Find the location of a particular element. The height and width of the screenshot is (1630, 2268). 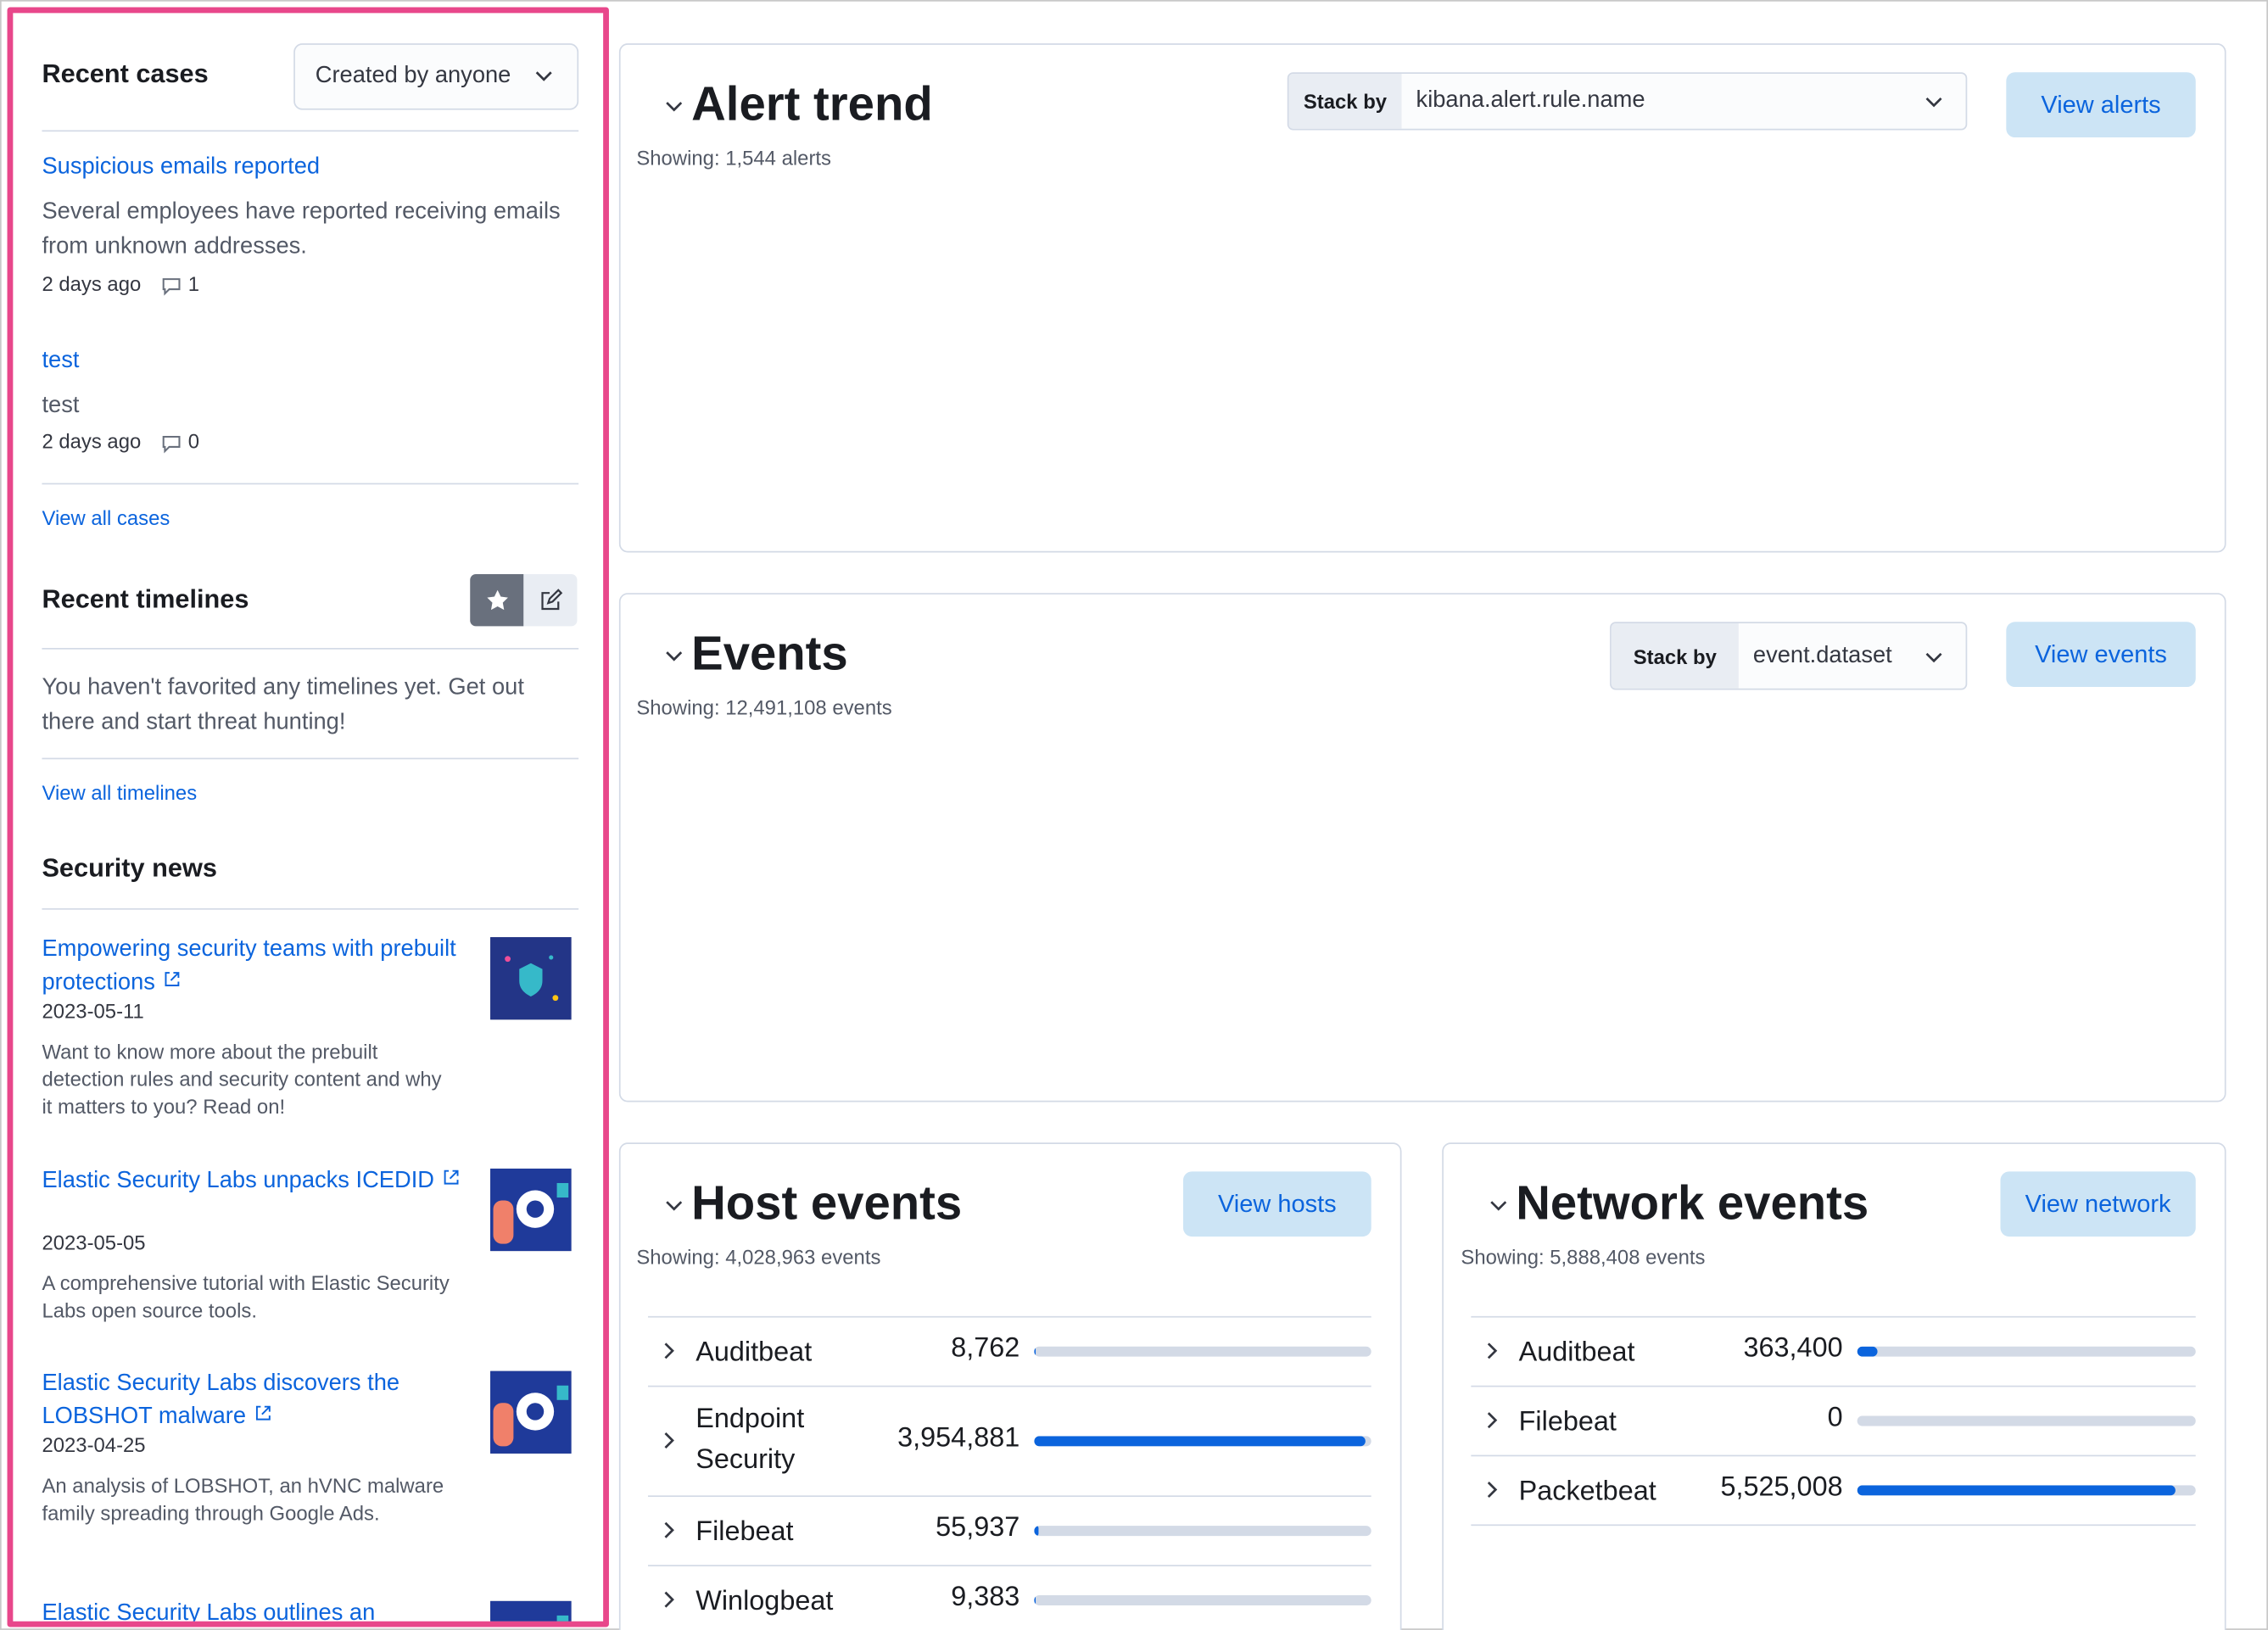

stack-by-select: Stack by kibana.alert.rule.name is located at coordinates (1627, 102).